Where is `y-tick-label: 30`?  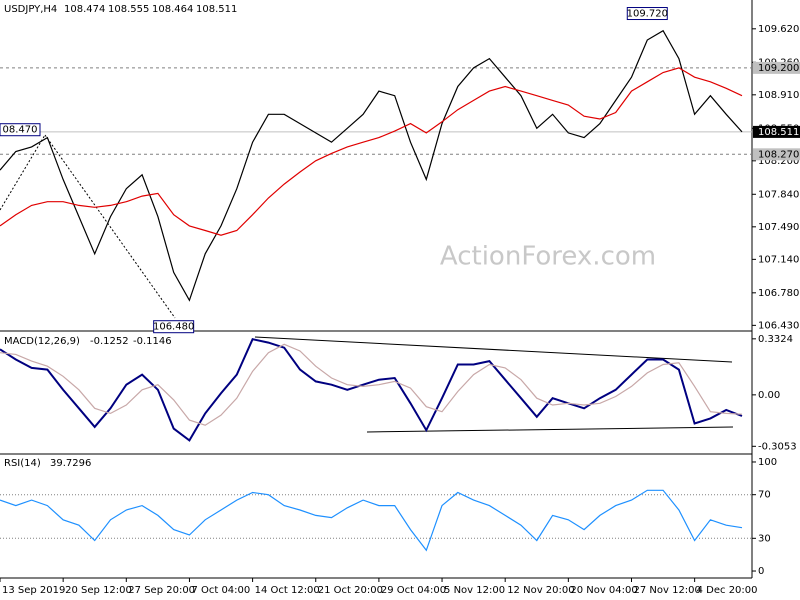 y-tick-label: 30 is located at coordinates (764, 538).